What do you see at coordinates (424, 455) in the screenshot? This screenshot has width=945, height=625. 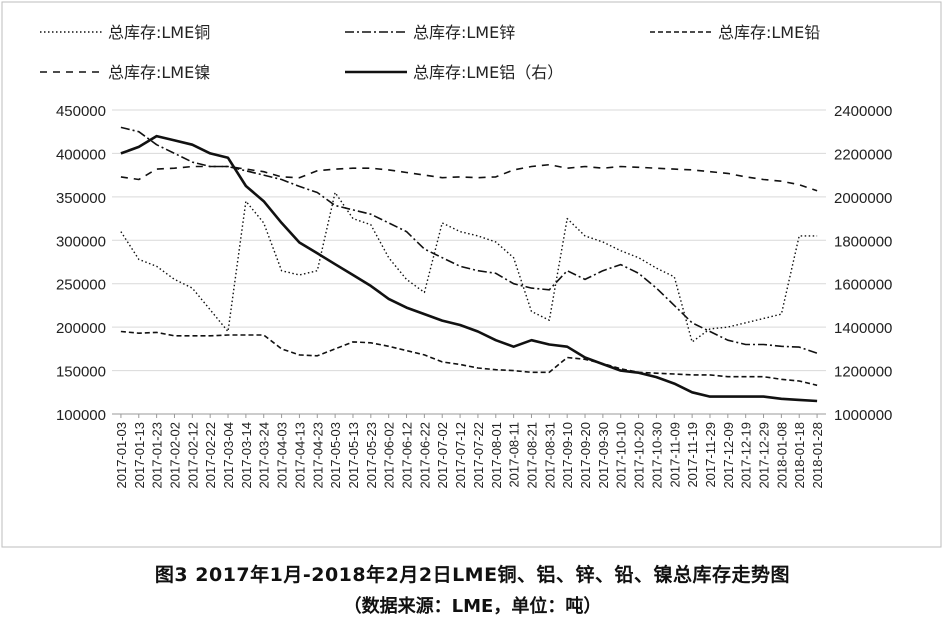 I see `x-tick-label: 2017-06-22` at bounding box center [424, 455].